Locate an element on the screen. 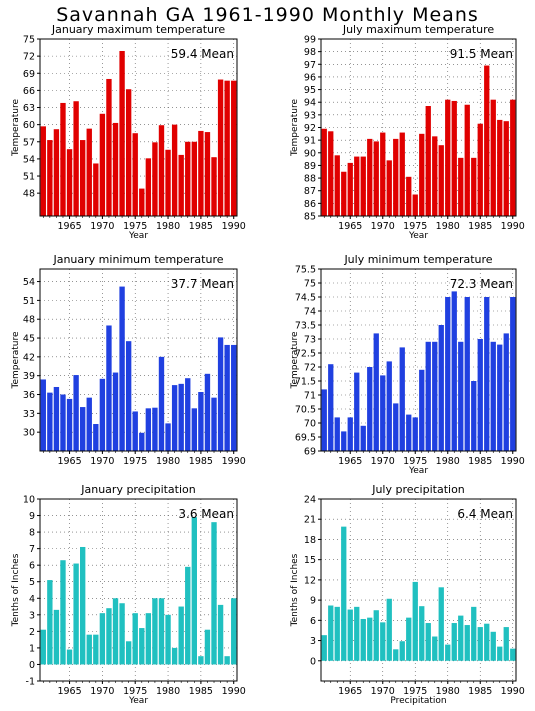 This screenshot has width=535, height=711. y-tick-label: 75 is located at coordinates (29, 40).